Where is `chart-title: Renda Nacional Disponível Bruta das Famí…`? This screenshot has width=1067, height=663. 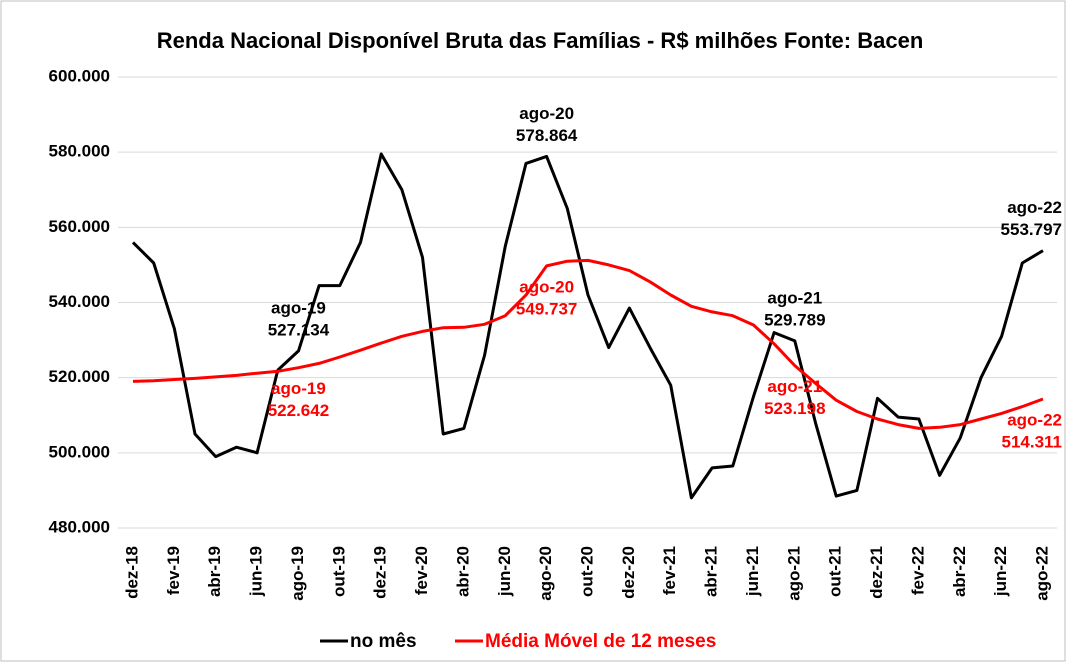 chart-title: Renda Nacional Disponível Bruta das Famí… is located at coordinates (540, 40).